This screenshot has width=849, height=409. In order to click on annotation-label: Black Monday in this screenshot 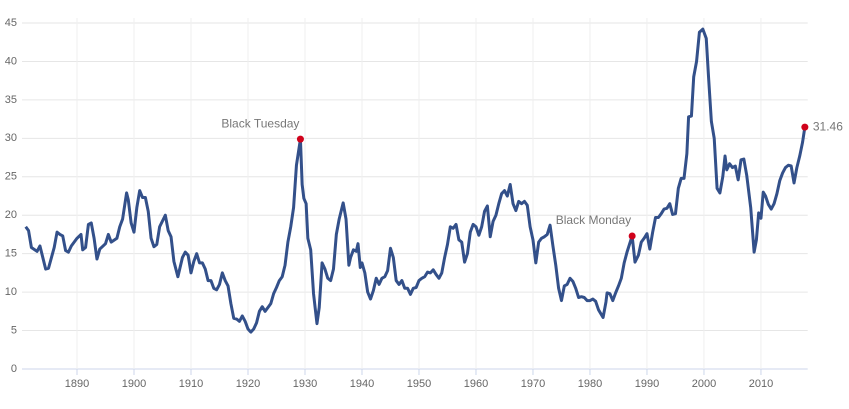, I will do `click(593, 220)`.